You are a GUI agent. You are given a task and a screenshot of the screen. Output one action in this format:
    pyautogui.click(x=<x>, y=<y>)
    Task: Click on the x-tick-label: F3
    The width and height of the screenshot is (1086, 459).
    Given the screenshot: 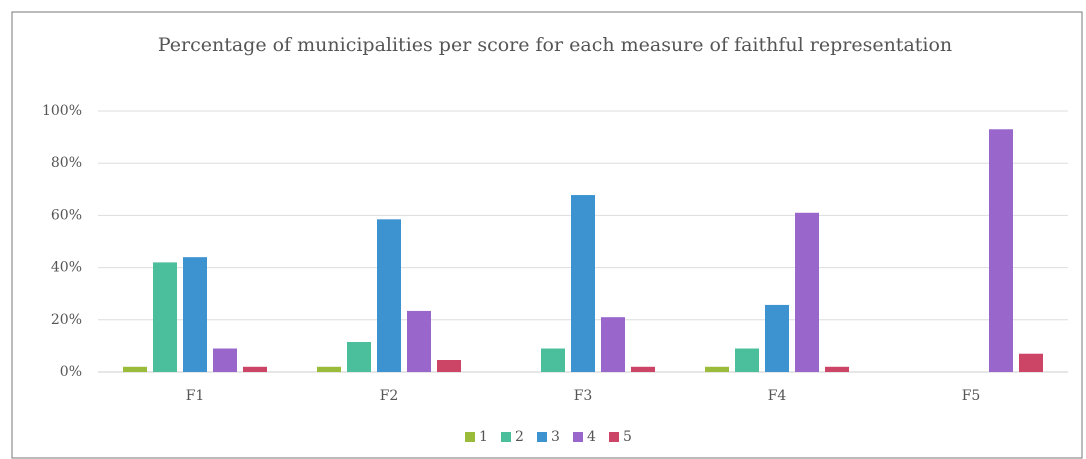 What is the action you would take?
    pyautogui.click(x=583, y=396)
    